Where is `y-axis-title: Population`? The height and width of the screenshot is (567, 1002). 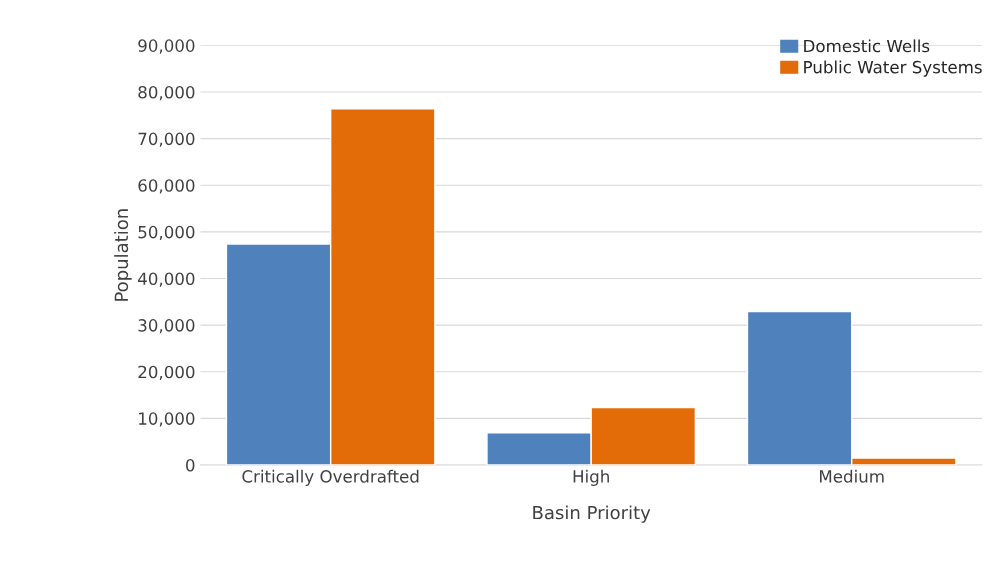 y-axis-title: Population is located at coordinates (123, 255).